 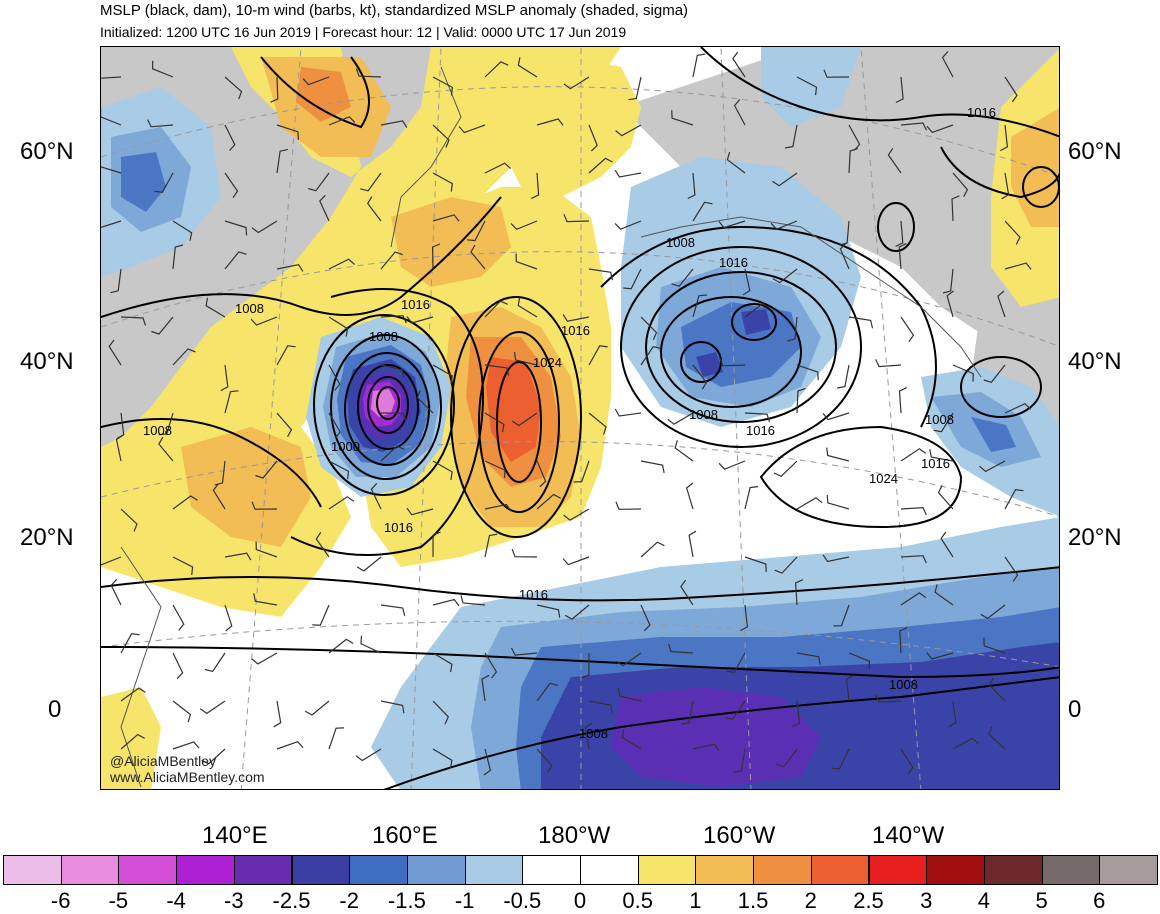 What do you see at coordinates (811, 87) in the screenshot?
I see `anomaly-neg-05-northeast` at bounding box center [811, 87].